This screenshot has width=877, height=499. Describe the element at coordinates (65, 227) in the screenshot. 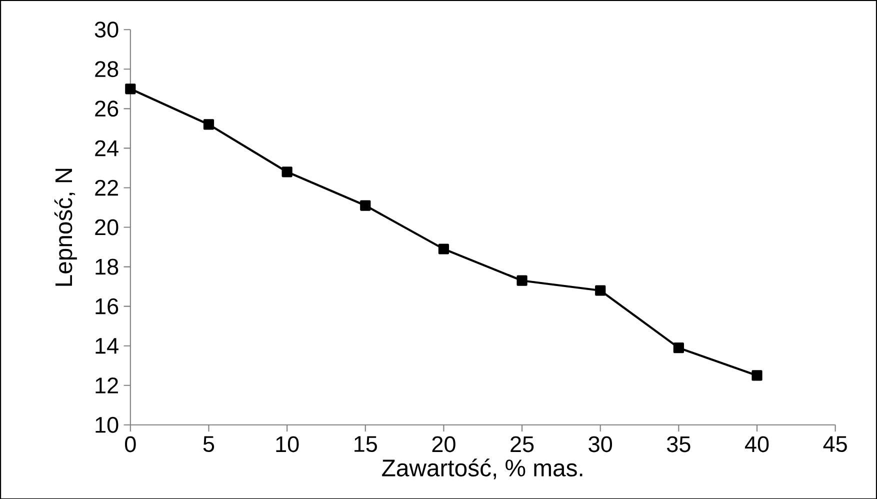

I see `y-axis-title: Lepność, N` at that location.